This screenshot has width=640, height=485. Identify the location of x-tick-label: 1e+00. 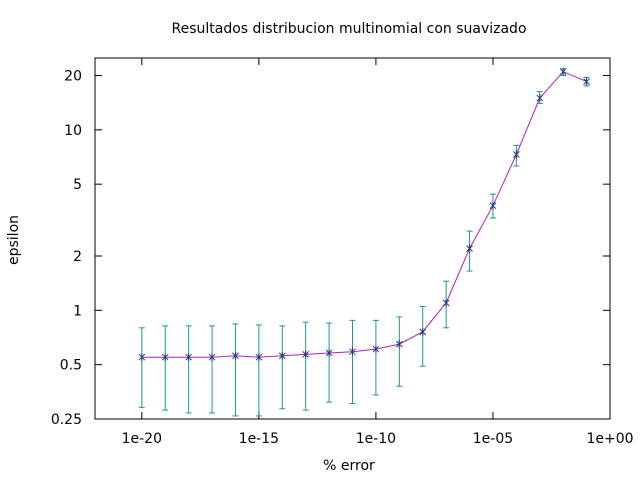
(609, 439).